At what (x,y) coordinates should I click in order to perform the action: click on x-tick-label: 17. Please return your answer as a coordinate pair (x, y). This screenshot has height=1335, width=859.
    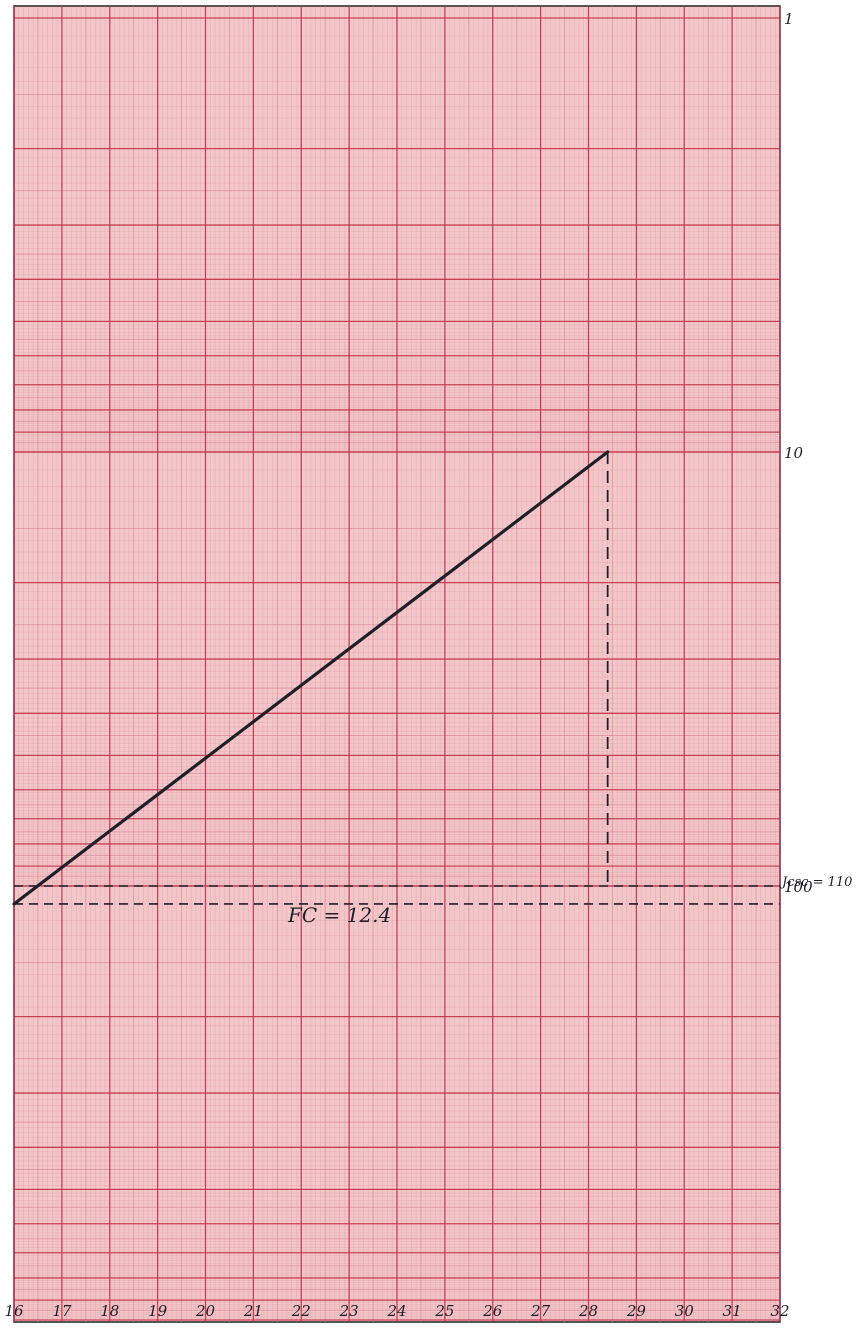
    Looking at the image, I should click on (62, 1311).